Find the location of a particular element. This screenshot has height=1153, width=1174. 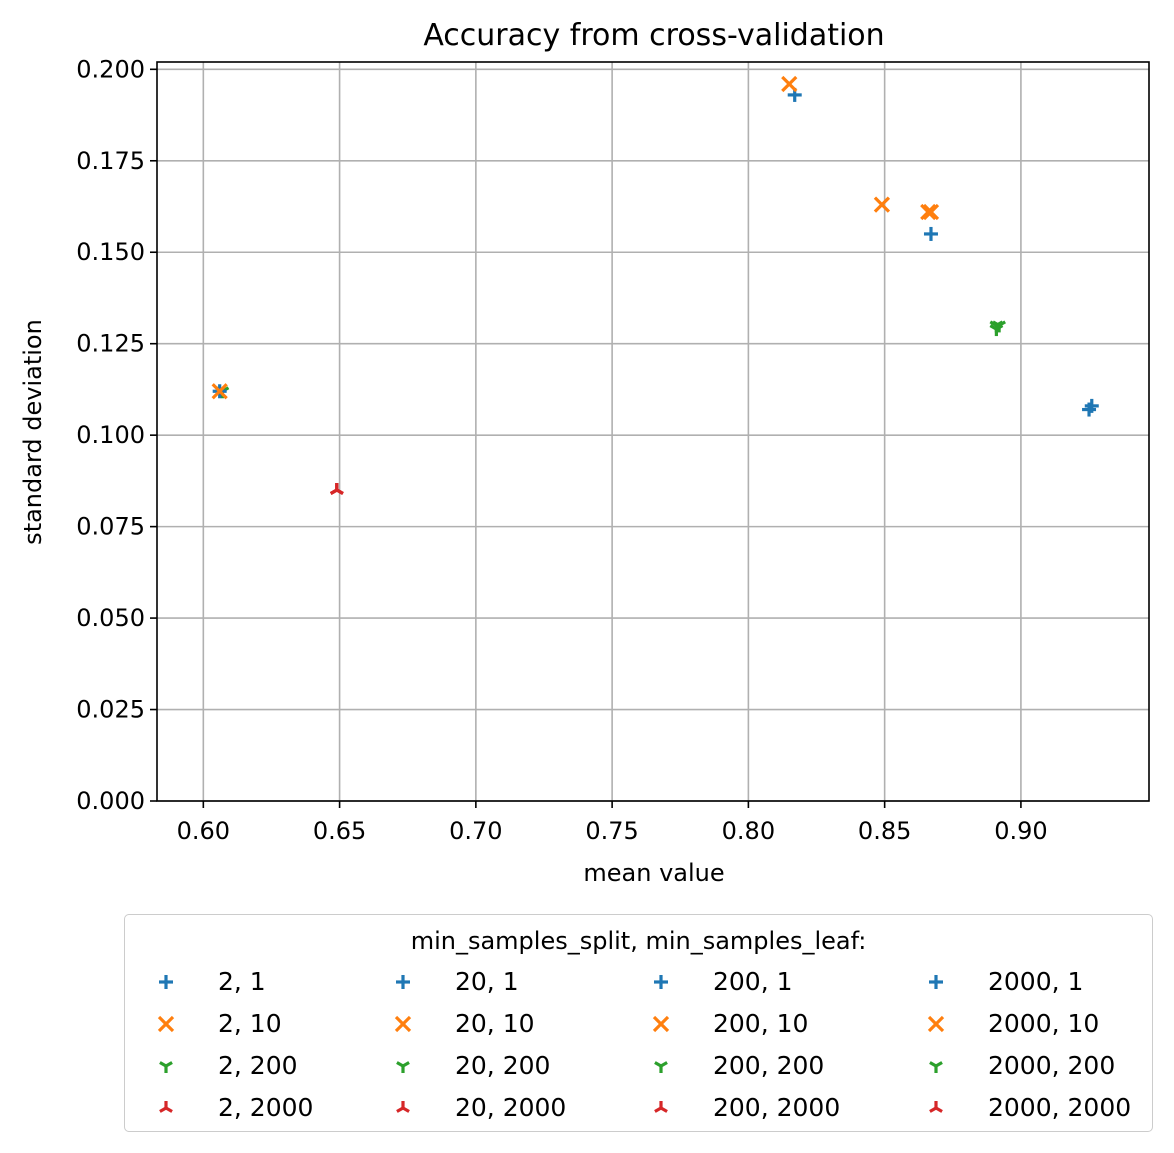

legend-label: 2000, 2000 is located at coordinates (1060, 1107).